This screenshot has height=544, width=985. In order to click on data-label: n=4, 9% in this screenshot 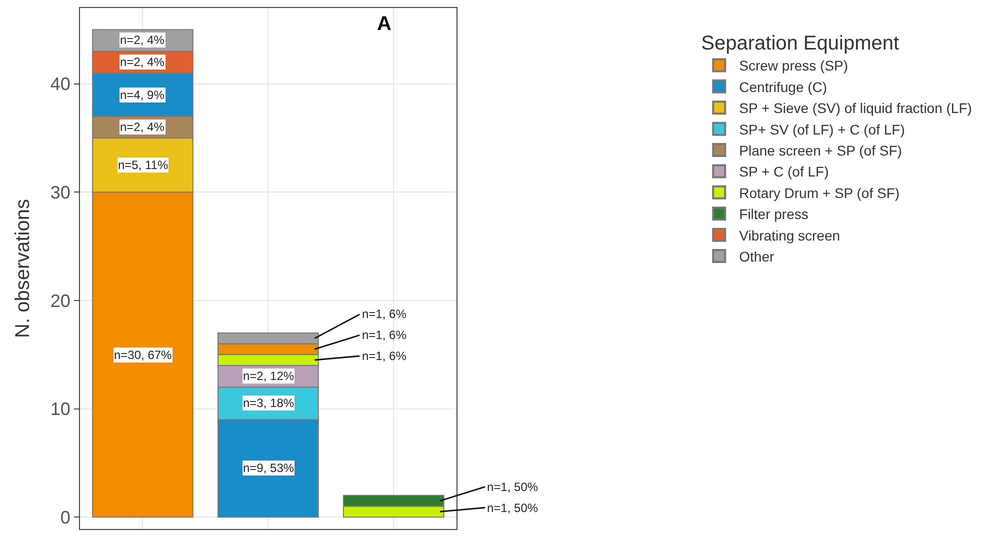, I will do `click(142, 95)`.